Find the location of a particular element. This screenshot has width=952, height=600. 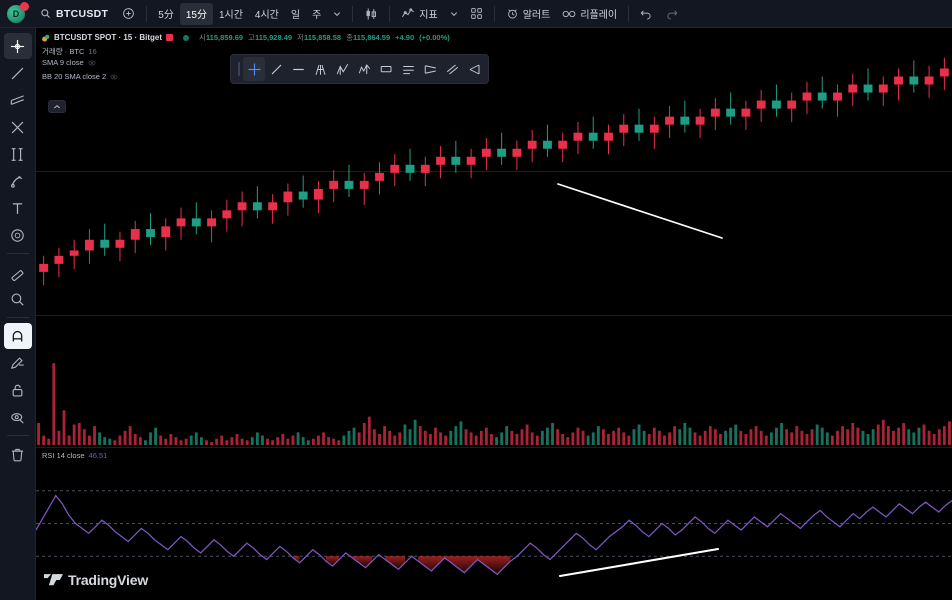

sidebar-item-magnet is located at coordinates (17, 336).